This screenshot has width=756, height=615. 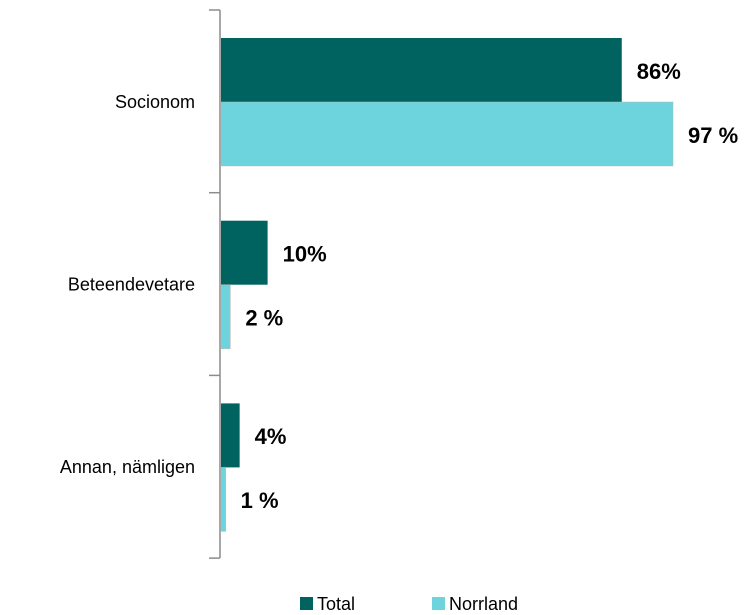 I want to click on value-label: 97 %, so click(x=713, y=135).